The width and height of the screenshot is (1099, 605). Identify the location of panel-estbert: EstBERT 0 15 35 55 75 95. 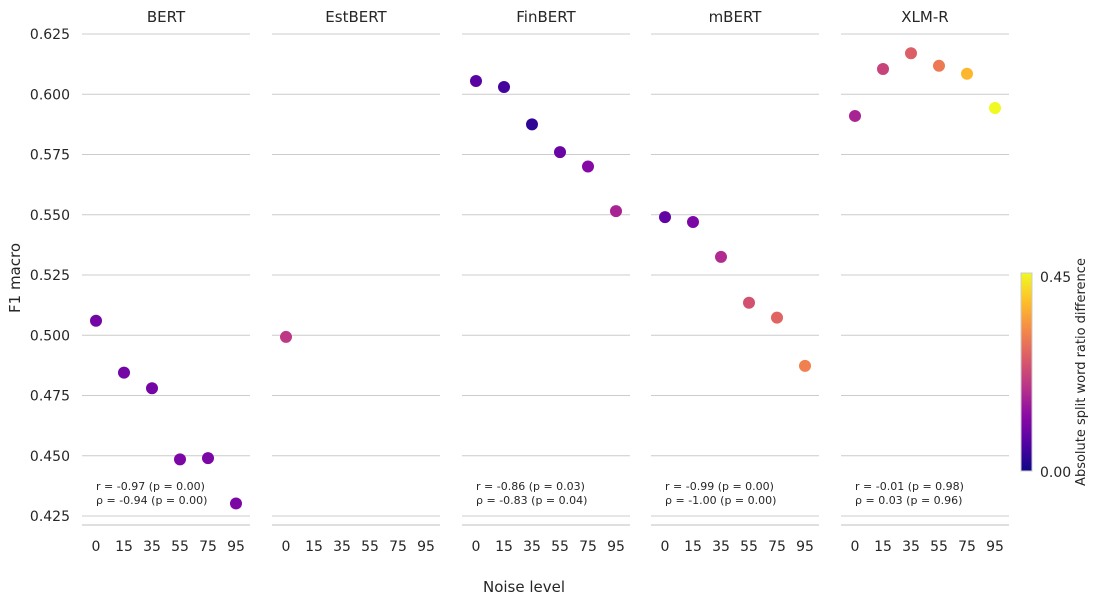
(356, 281).